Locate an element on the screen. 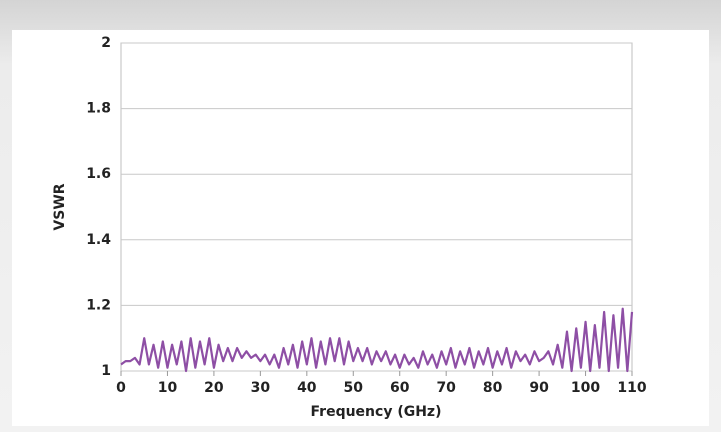 This screenshot has width=721, height=436. x-tick-label: 90 is located at coordinates (539, 388).